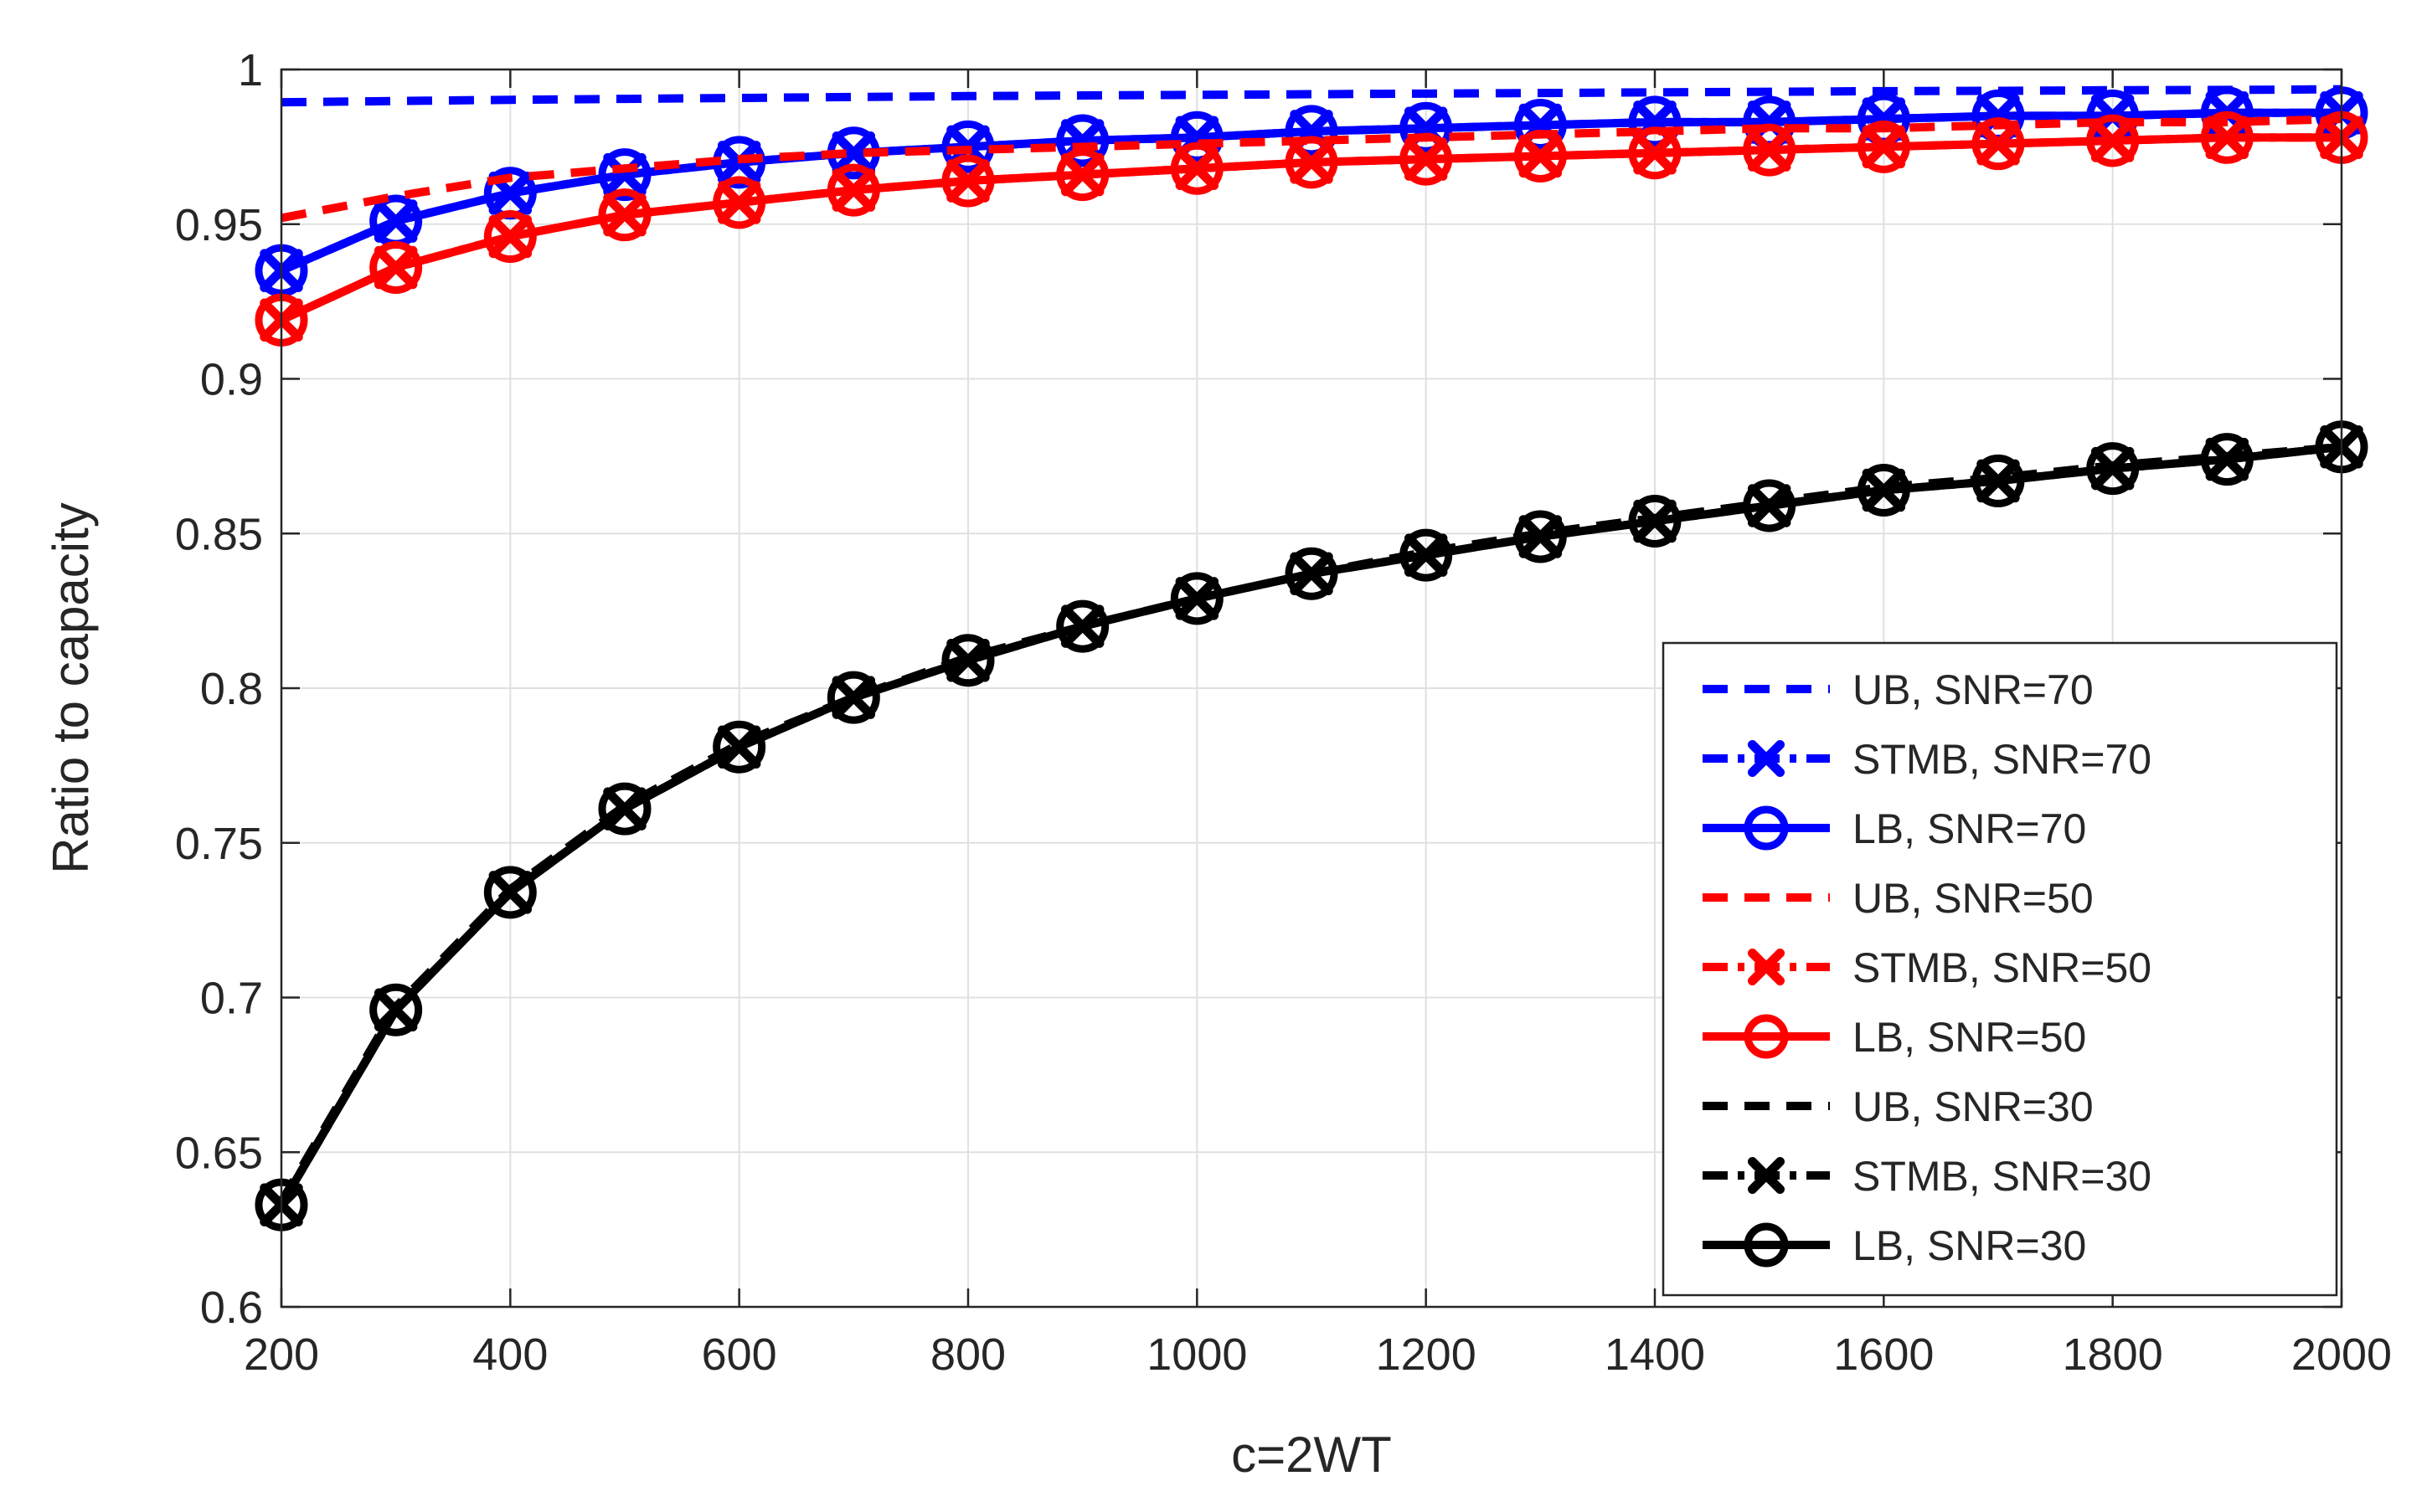 The height and width of the screenshot is (1512, 2432). Describe the element at coordinates (1969, 1037) in the screenshot. I see `legend-label: LB, SNR=50` at that location.